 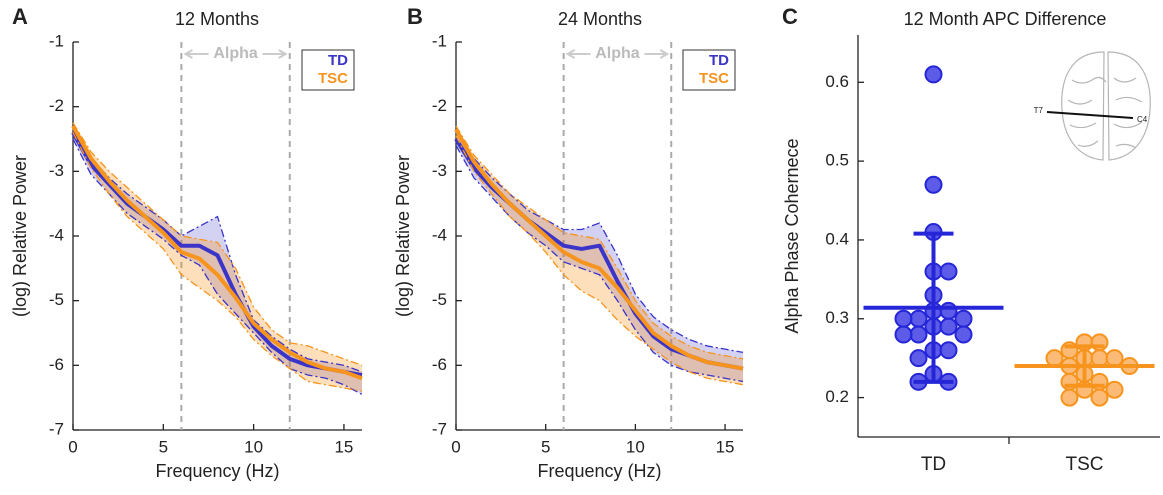 I want to click on y-tick-label: 0.3, so click(x=837, y=317).